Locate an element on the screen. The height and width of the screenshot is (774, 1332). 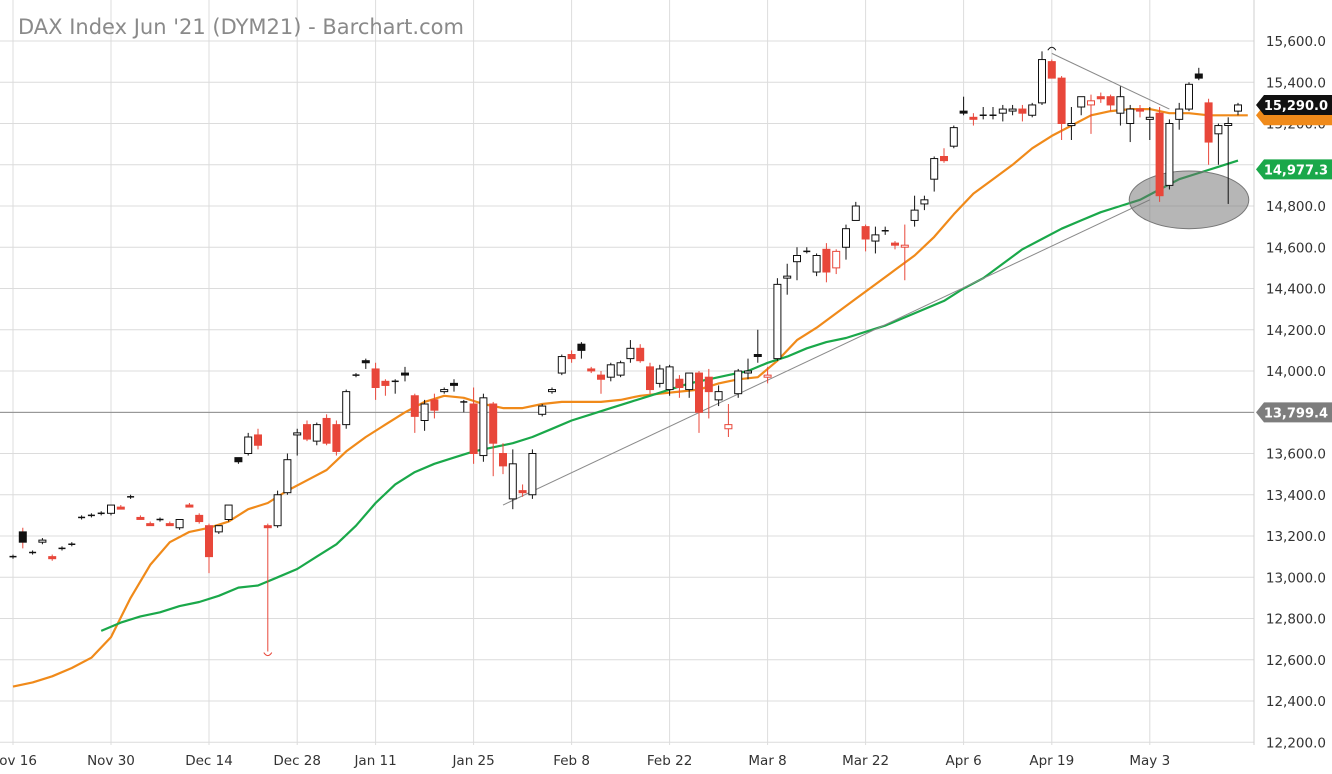
price-badge-label: 14,977.3 is located at coordinates (1296, 170).